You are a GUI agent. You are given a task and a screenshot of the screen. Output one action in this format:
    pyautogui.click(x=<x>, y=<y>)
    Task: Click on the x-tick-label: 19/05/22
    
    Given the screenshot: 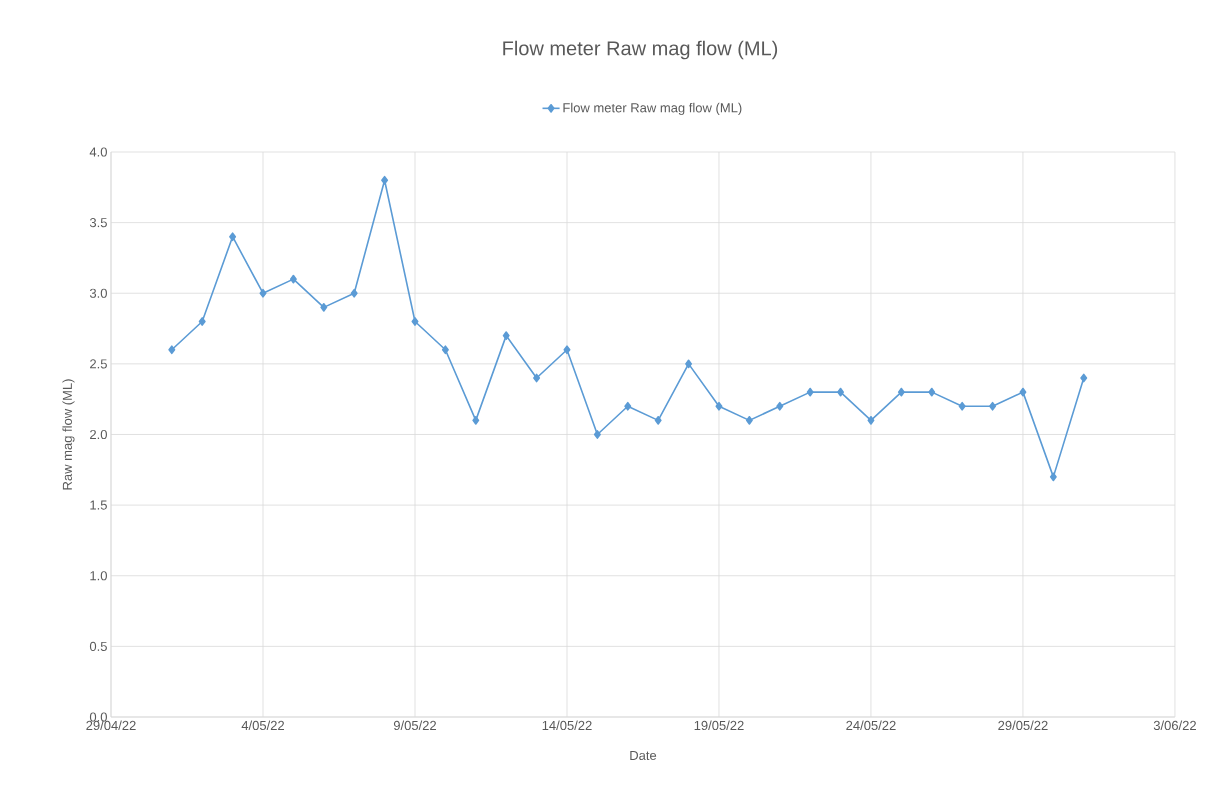 What is the action you would take?
    pyautogui.click(x=719, y=725)
    